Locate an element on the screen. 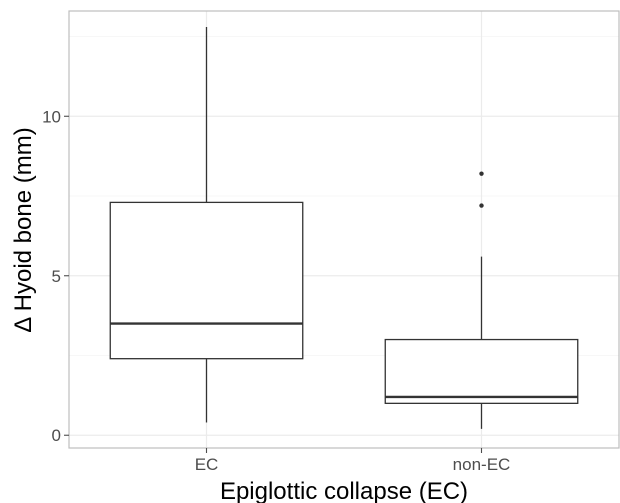 Image resolution: width=620 pixels, height=503 pixels. y-axis-ticks: 0 5 10 is located at coordinates (55, 276).